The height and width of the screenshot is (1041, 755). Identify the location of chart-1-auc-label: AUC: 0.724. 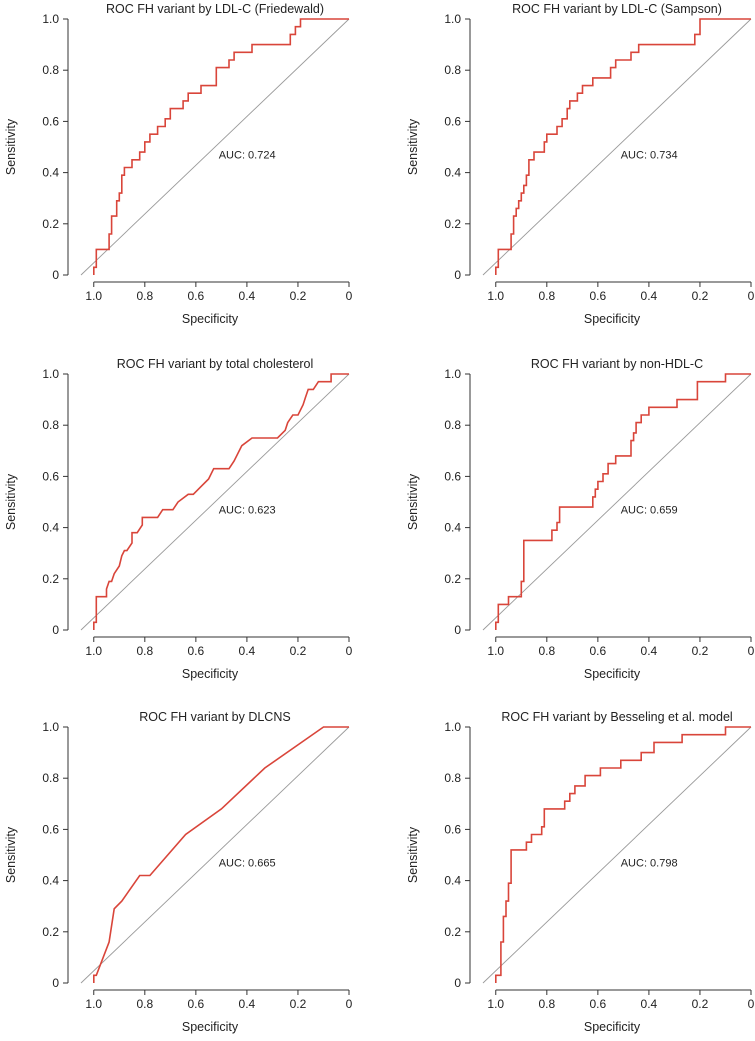
(247, 156).